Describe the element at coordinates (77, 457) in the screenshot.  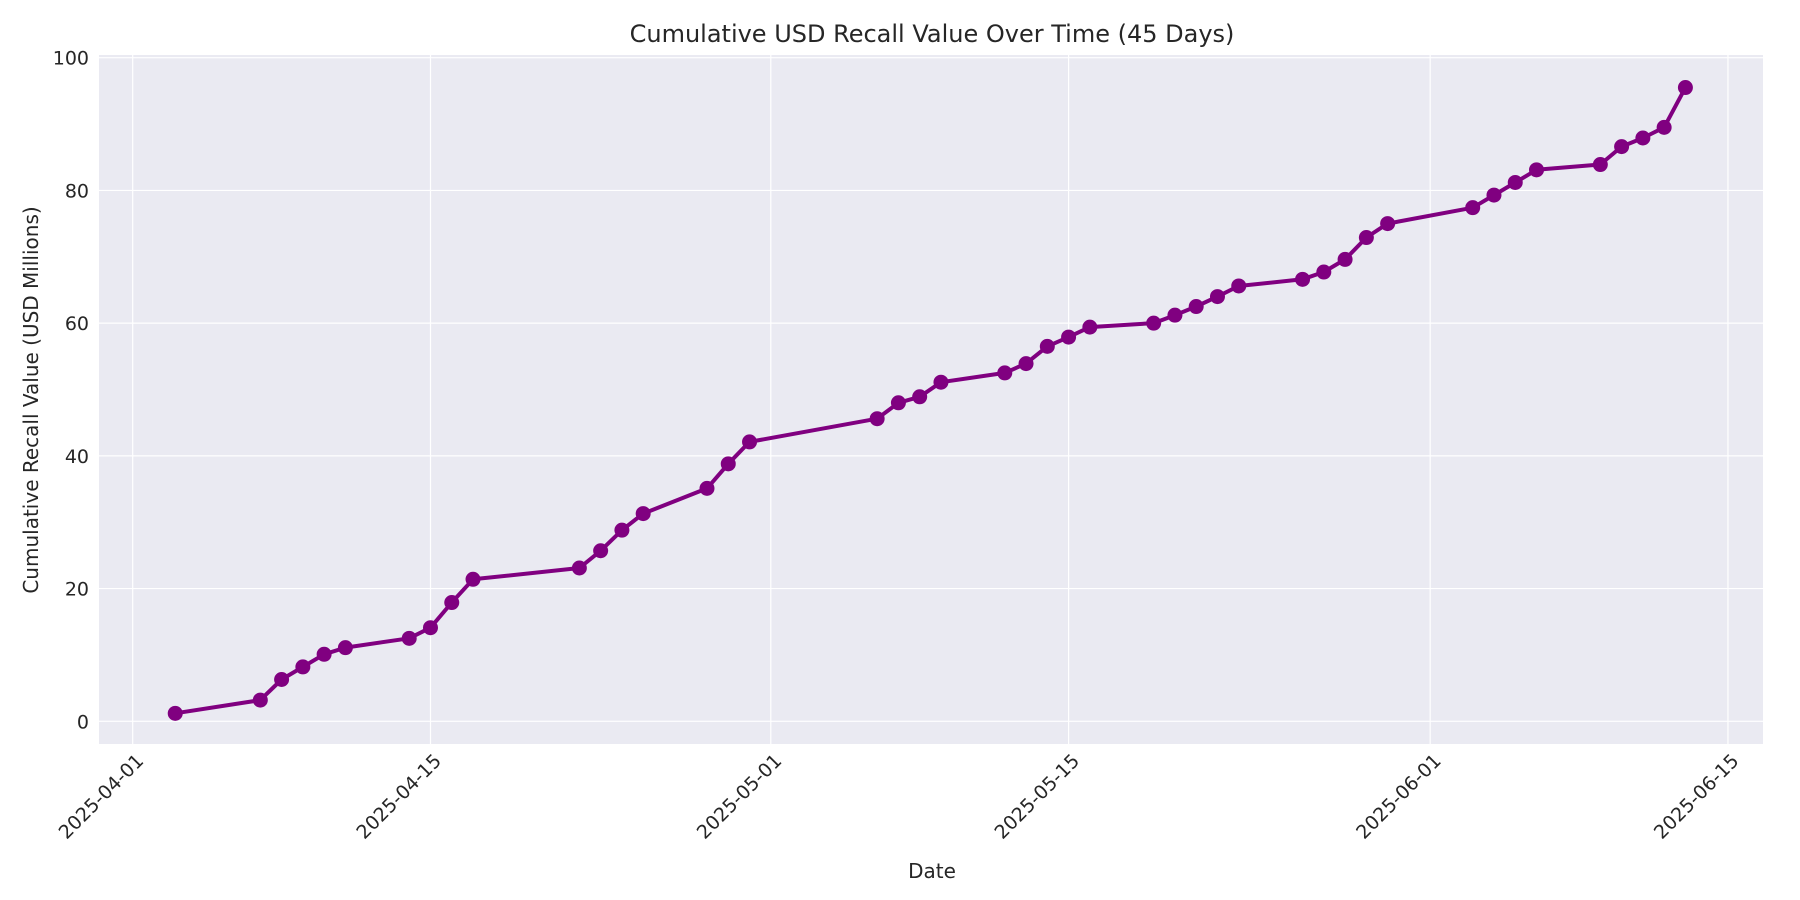
I see `y-tick-label: 40` at that location.